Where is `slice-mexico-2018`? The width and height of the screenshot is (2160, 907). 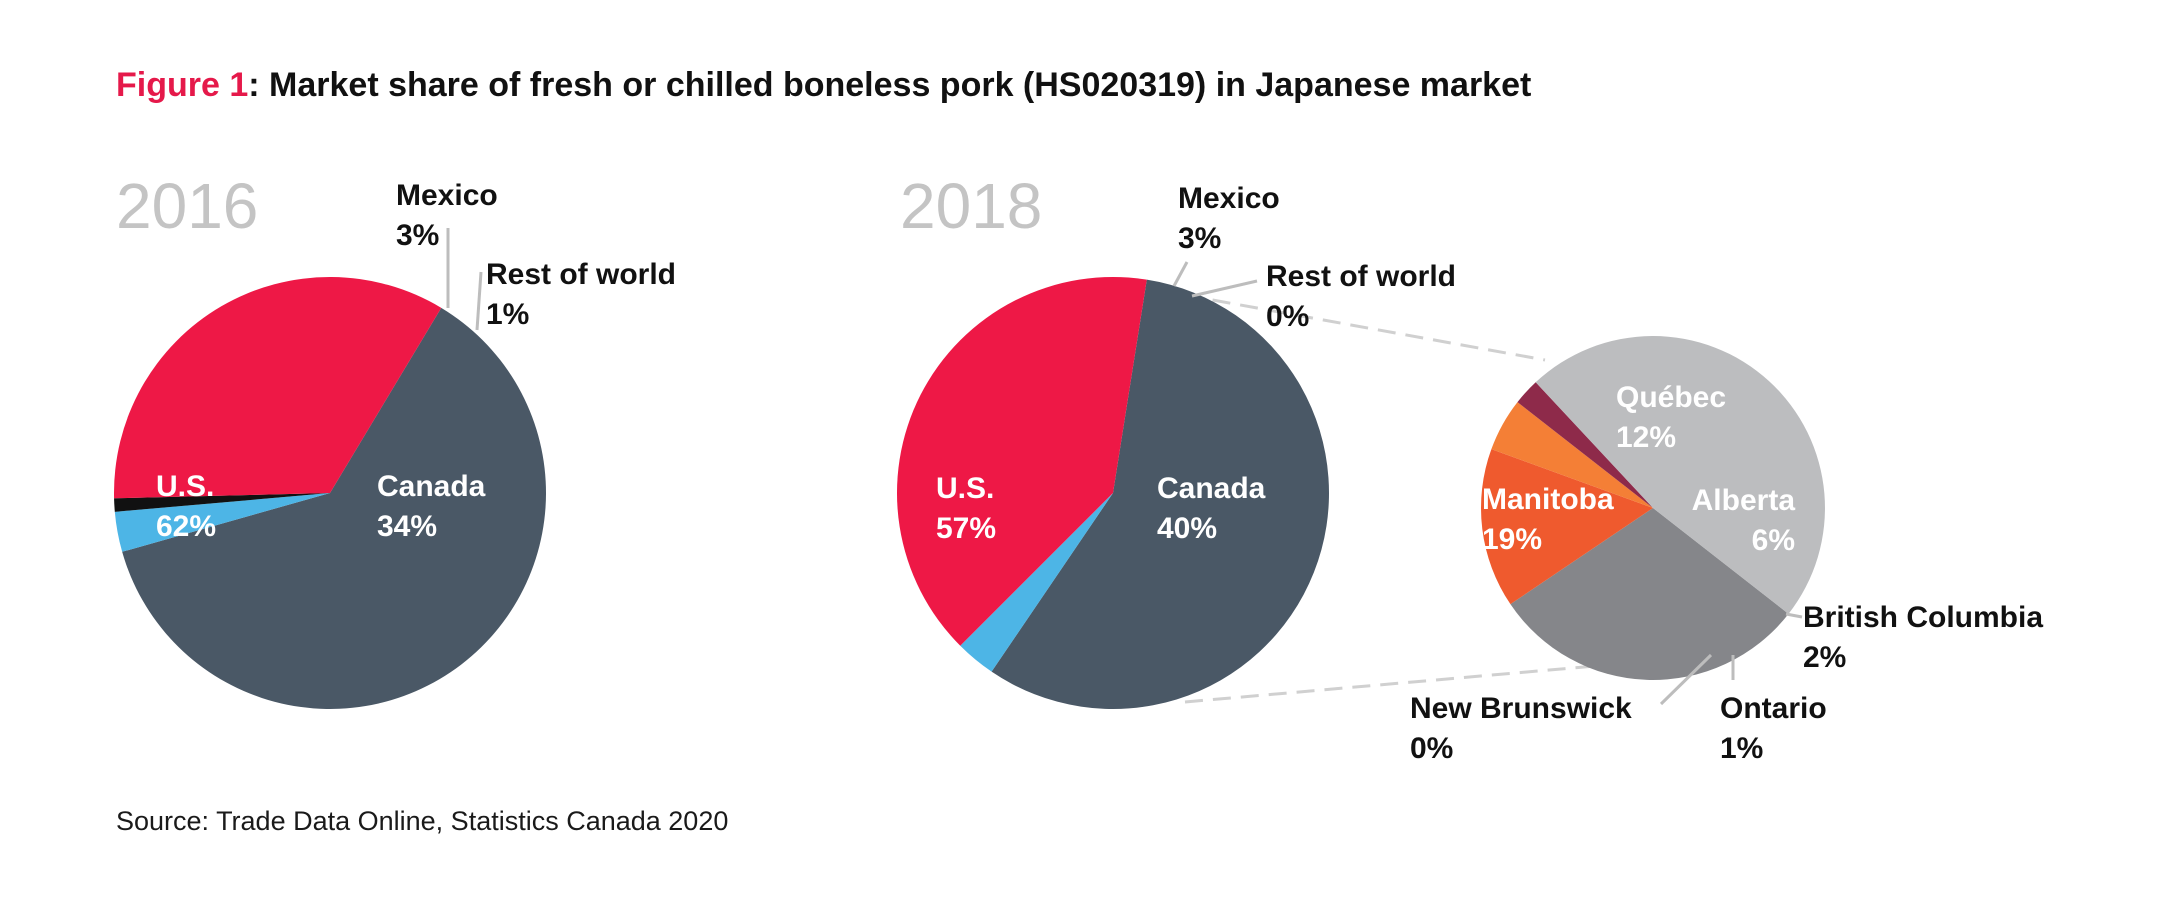
slice-mexico-2018 is located at coordinates (1036, 582).